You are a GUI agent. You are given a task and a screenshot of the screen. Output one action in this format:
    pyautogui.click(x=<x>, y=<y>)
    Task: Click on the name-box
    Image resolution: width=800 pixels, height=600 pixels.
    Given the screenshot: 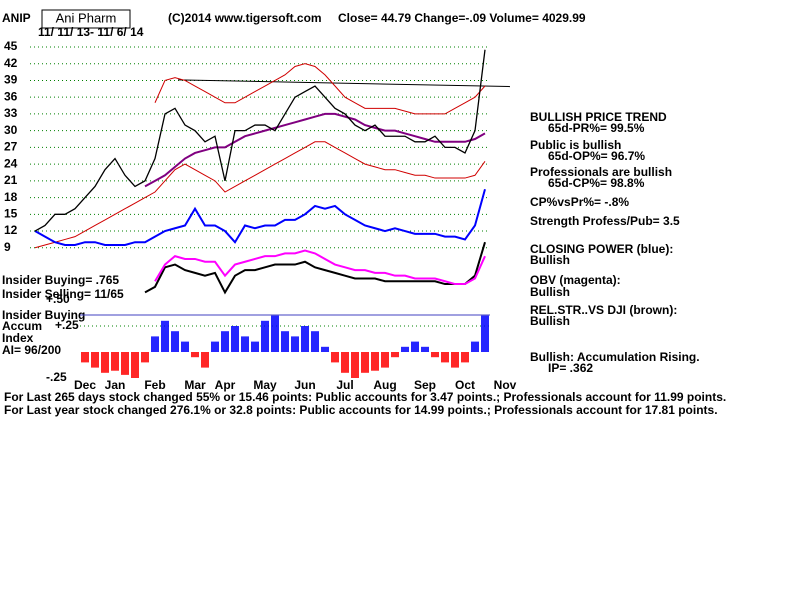 What is the action you would take?
    pyautogui.click(x=86, y=19)
    